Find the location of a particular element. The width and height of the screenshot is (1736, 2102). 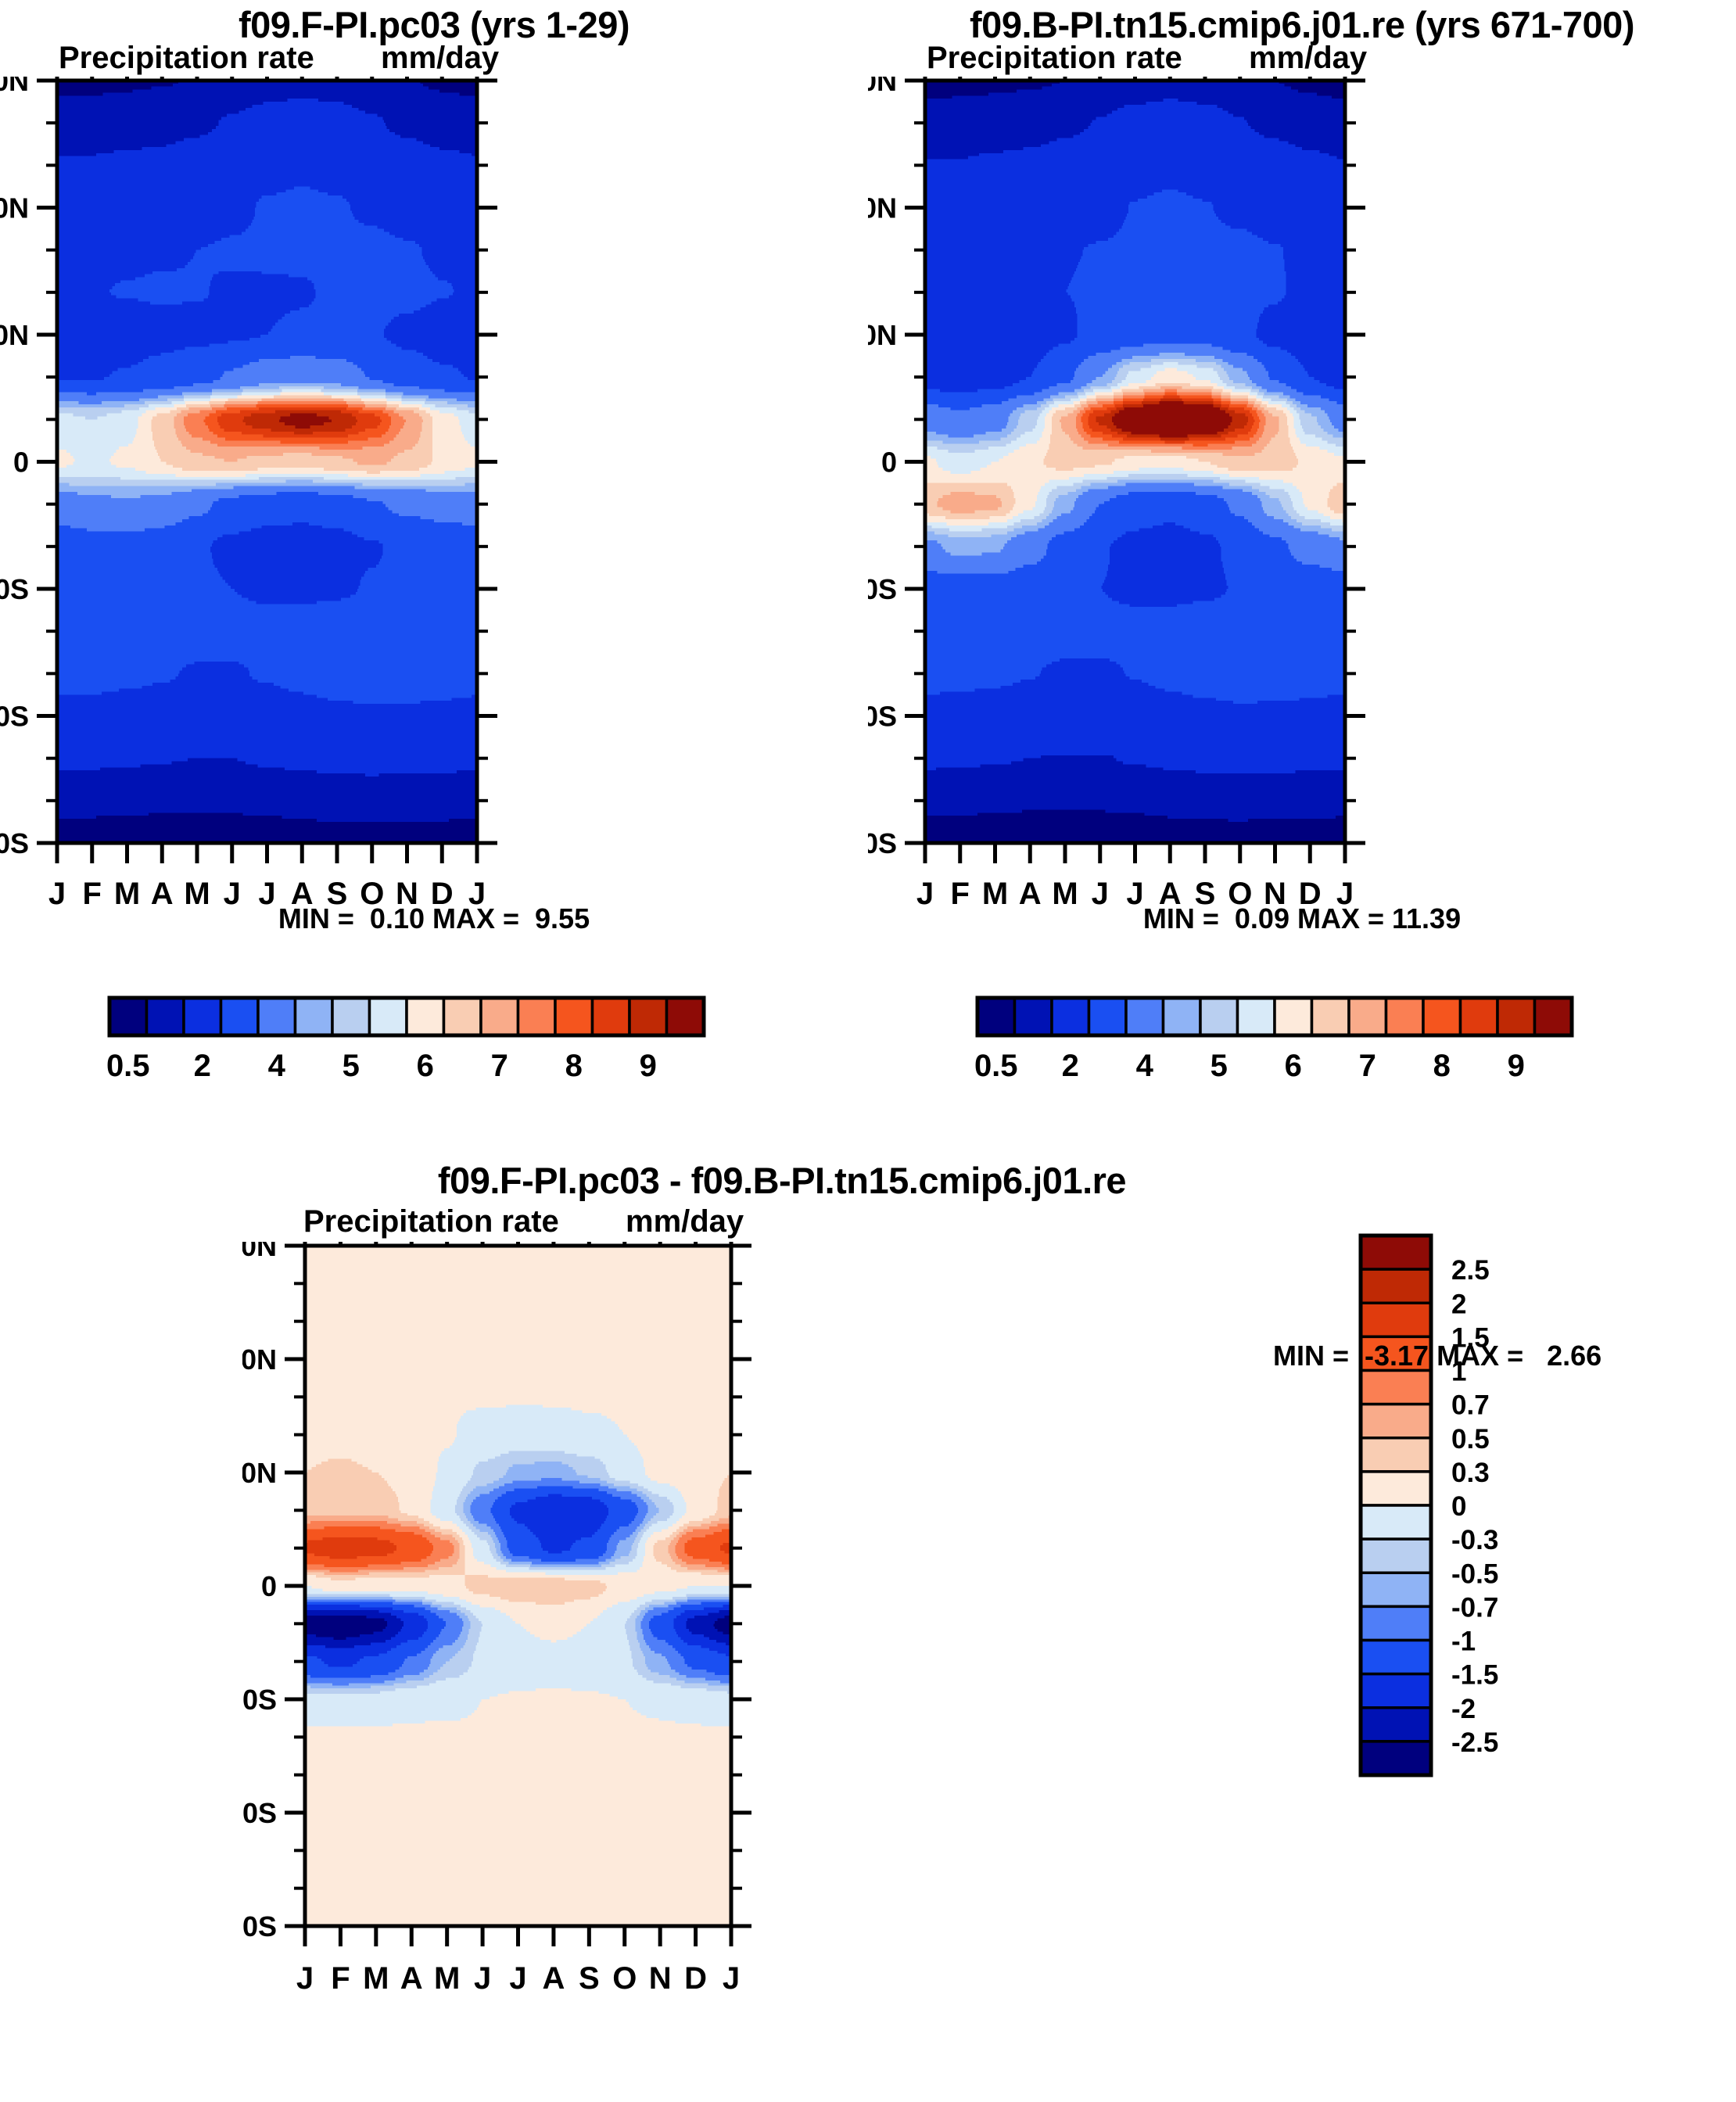

y-axis-label: 0 is located at coordinates (889, 463).